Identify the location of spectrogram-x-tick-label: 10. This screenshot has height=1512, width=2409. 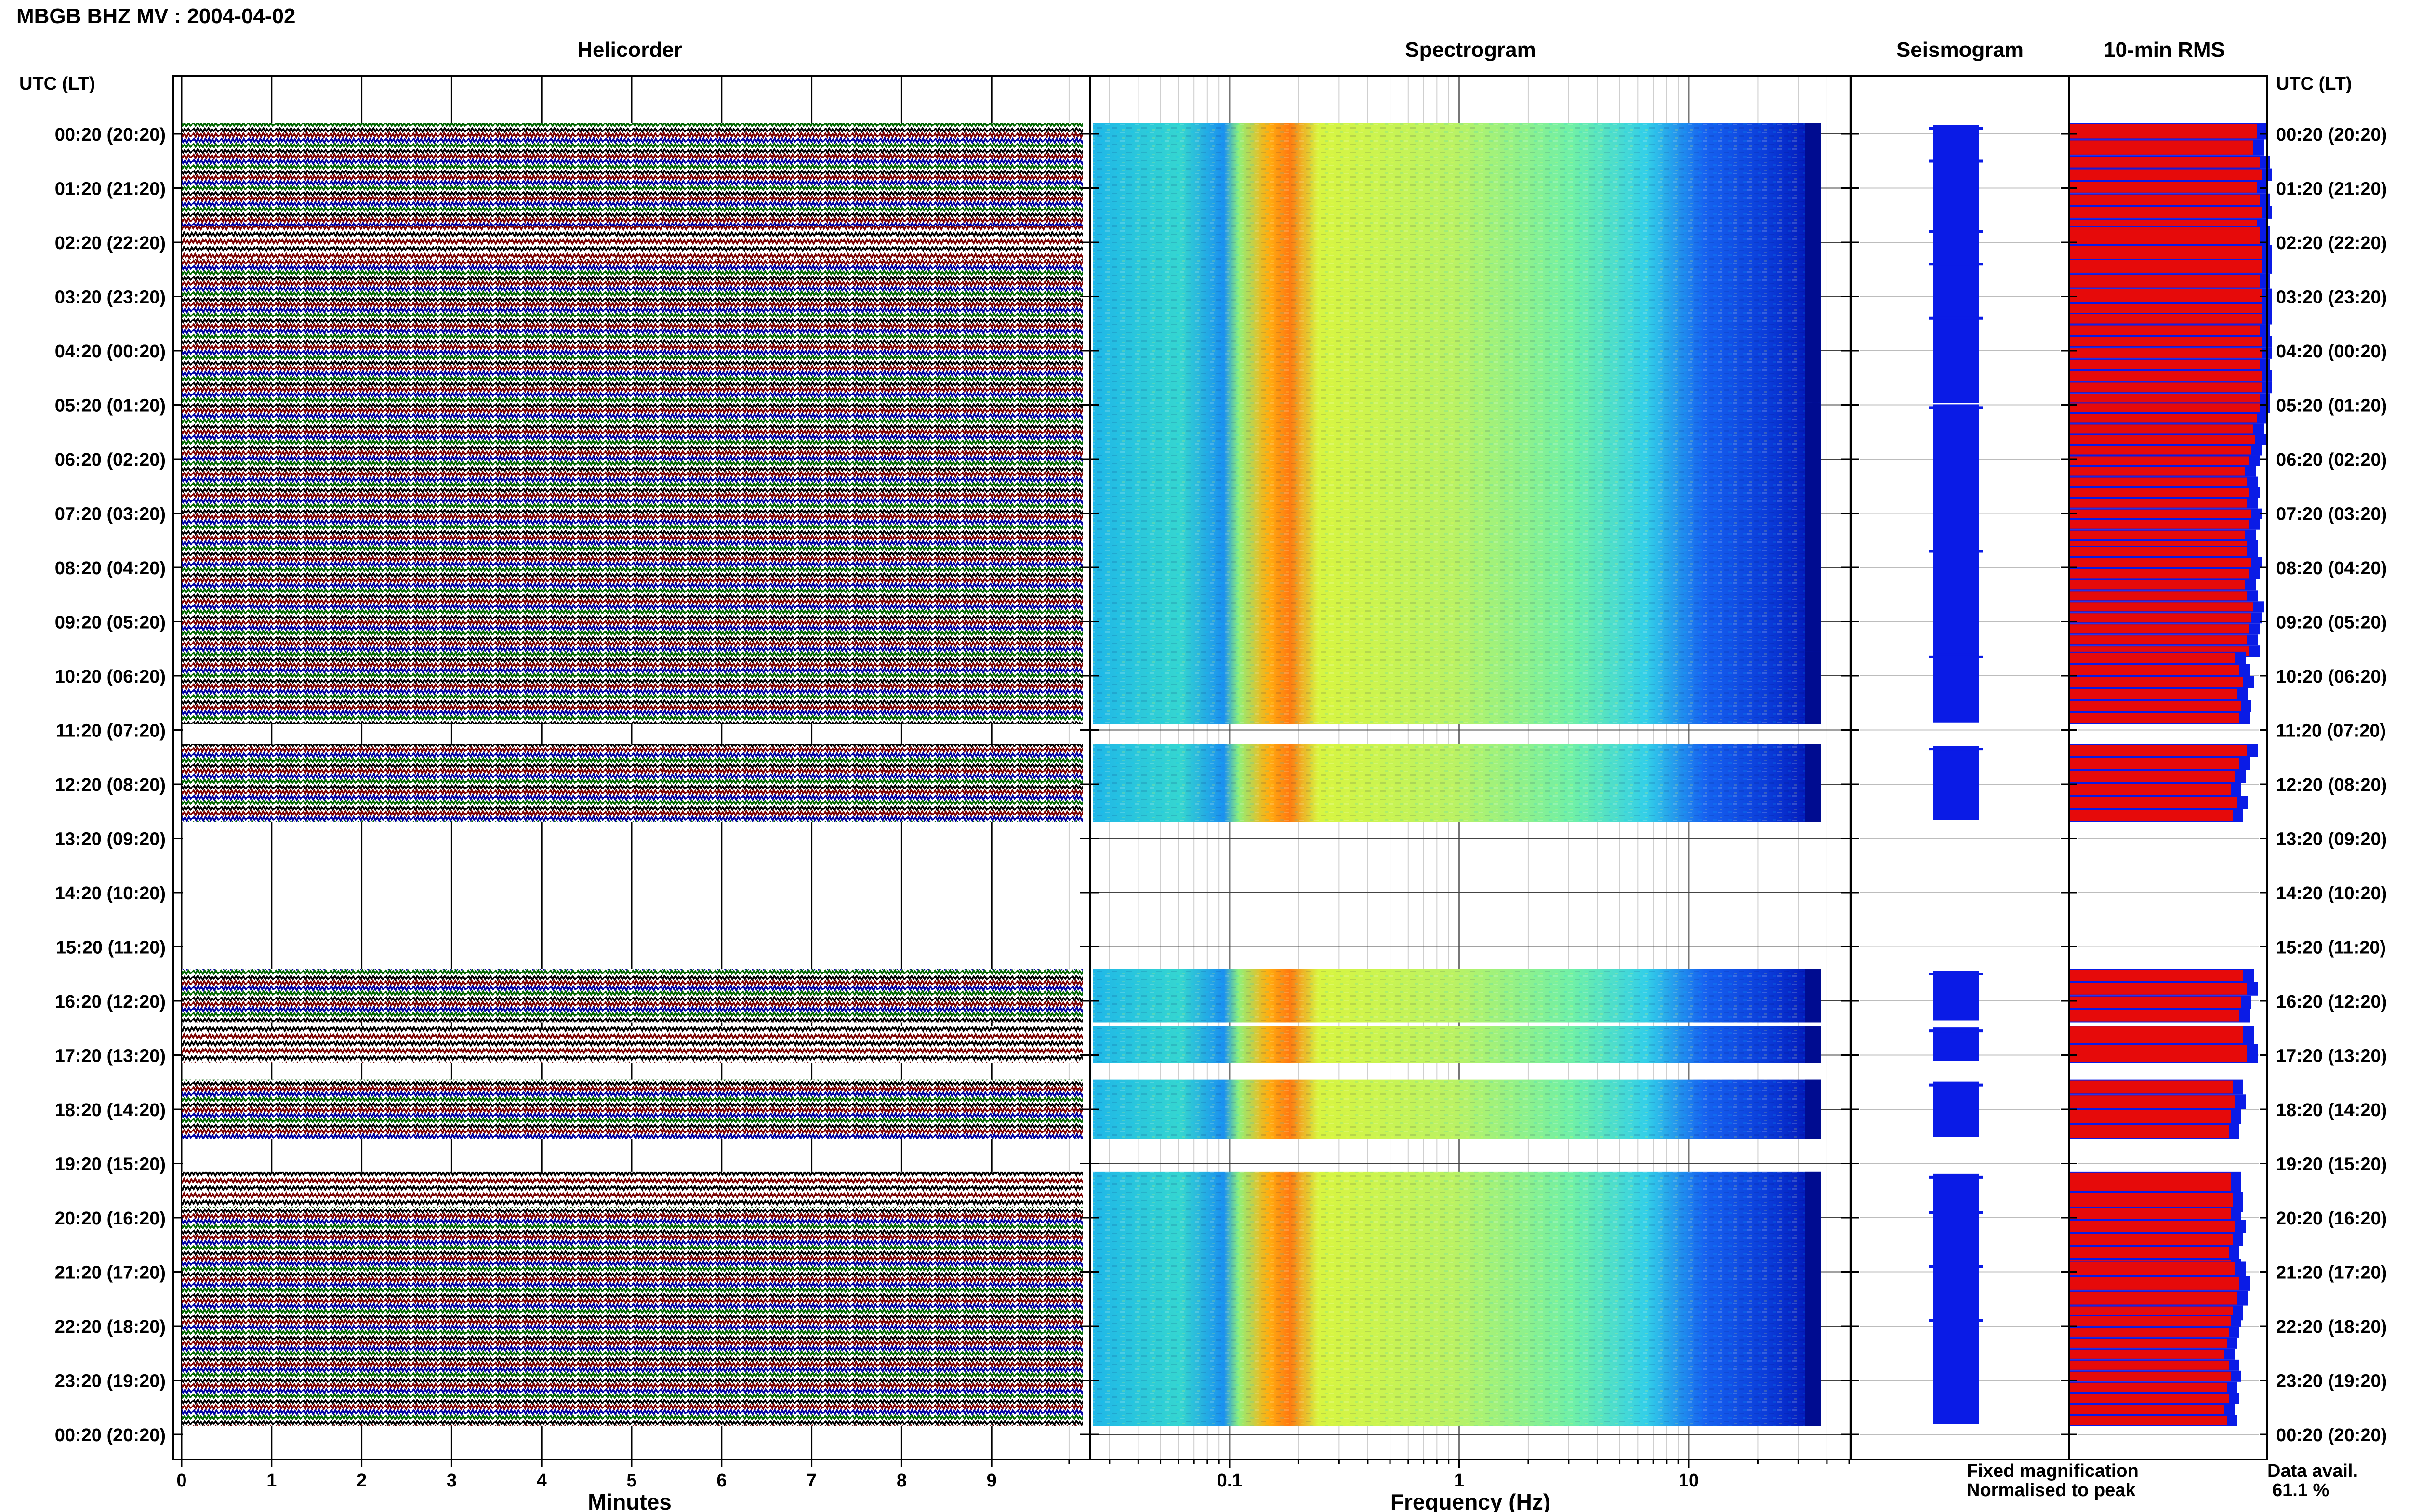
(1689, 1481).